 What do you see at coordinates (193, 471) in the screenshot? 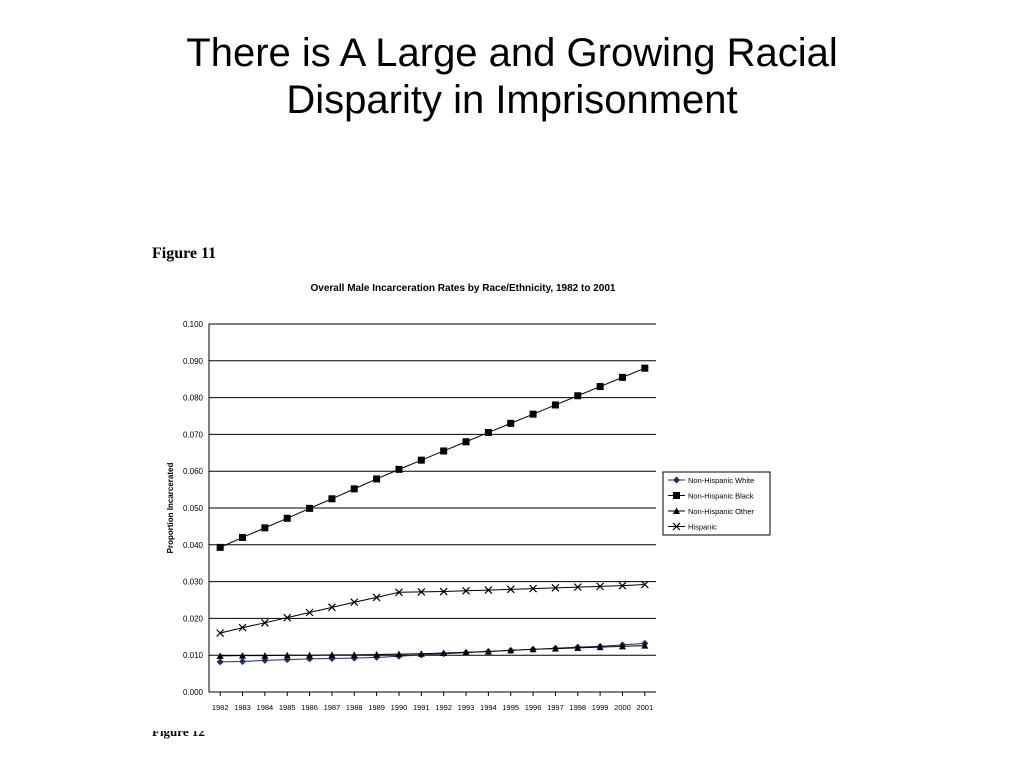
I see `y-tick-label: 0.060` at bounding box center [193, 471].